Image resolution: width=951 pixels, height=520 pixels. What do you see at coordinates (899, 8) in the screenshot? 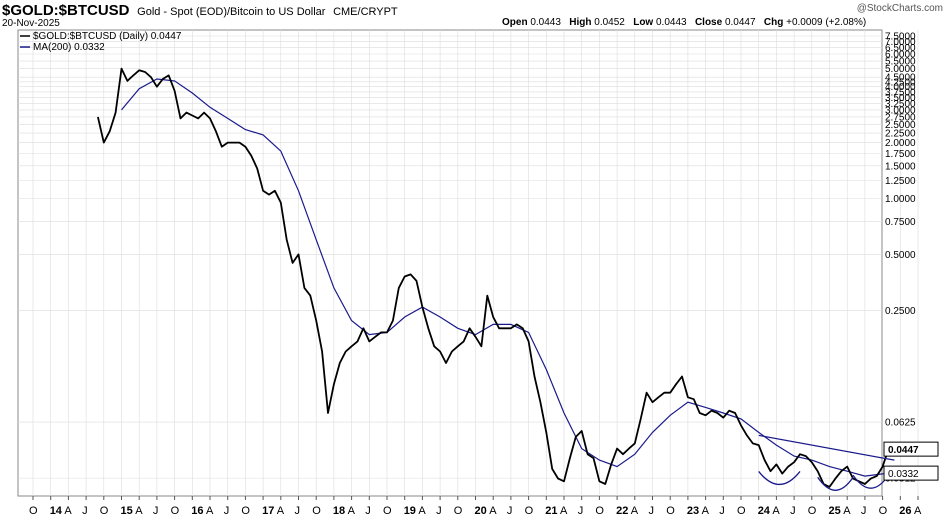
I see `stockcharts-watermark: @StockCharts.com` at bounding box center [899, 8].